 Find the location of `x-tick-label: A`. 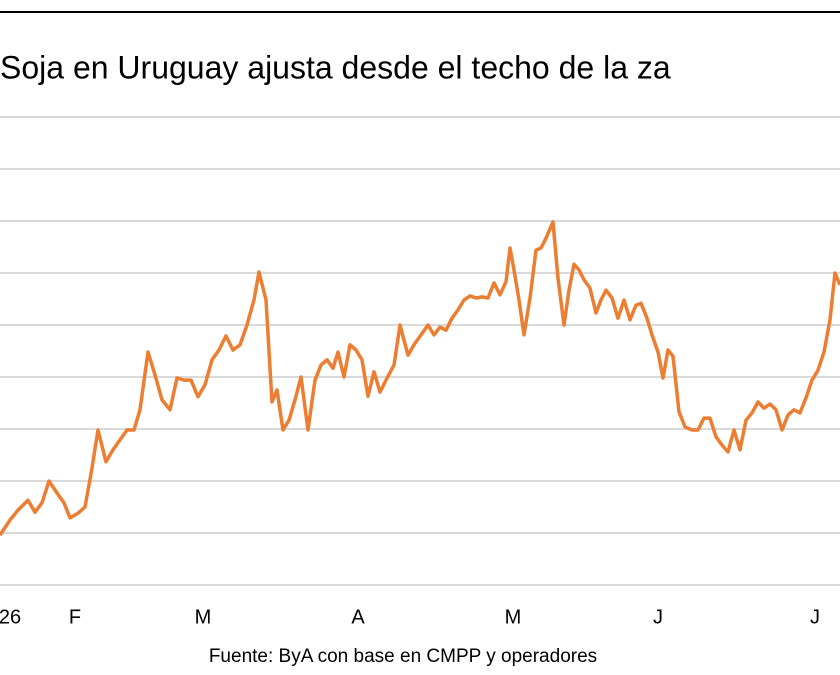

x-tick-label: A is located at coordinates (358, 617).